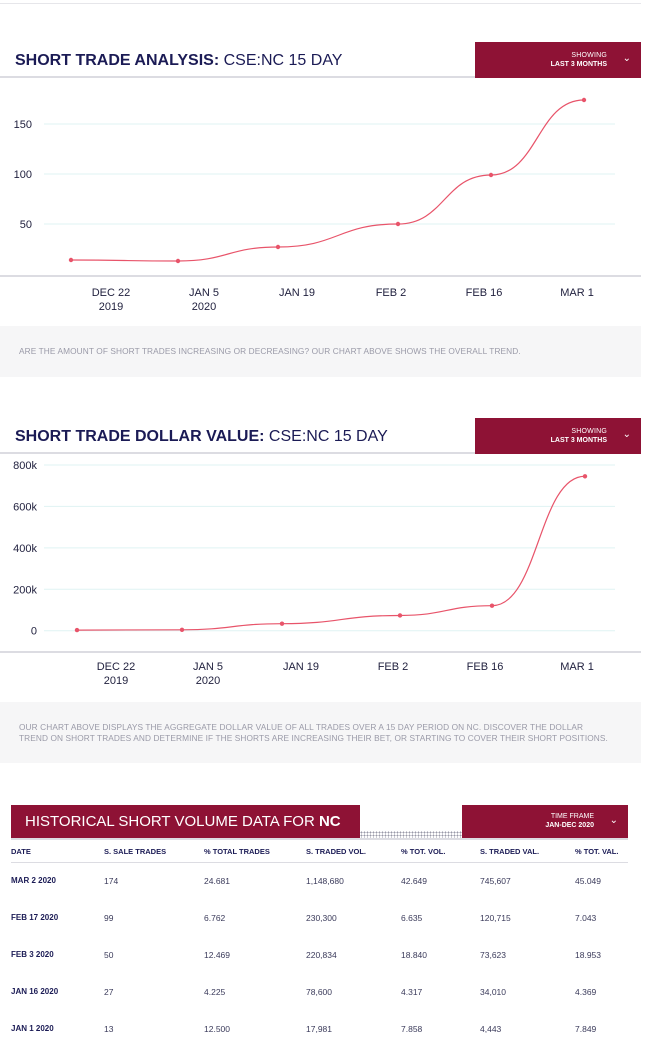  I want to click on table-divider, so click(319, 839).